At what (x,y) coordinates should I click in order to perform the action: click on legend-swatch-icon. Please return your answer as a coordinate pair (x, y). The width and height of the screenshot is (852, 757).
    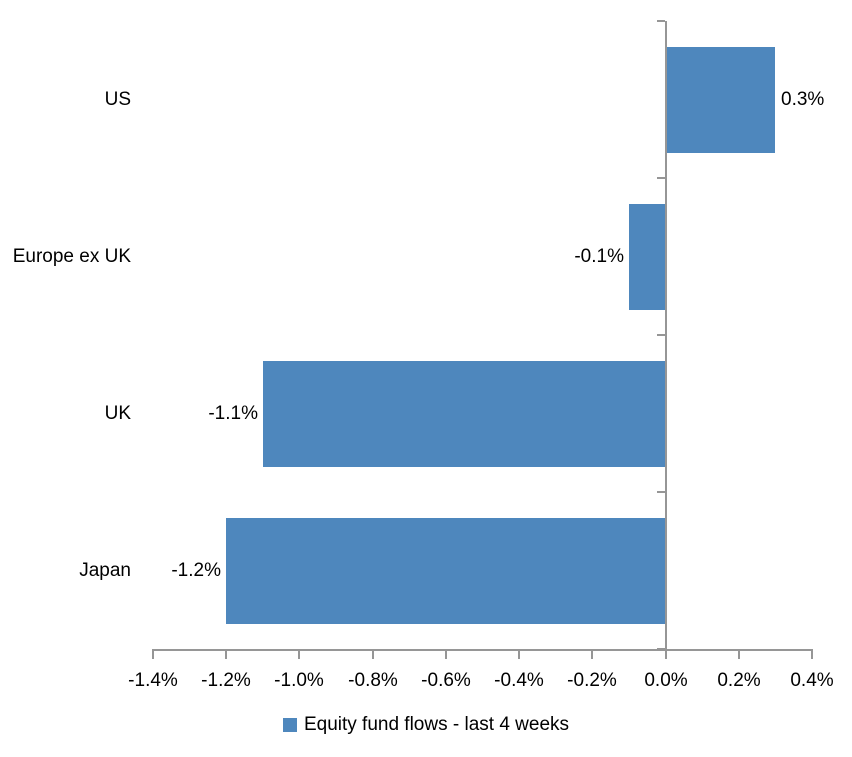
    Looking at the image, I should click on (289, 725).